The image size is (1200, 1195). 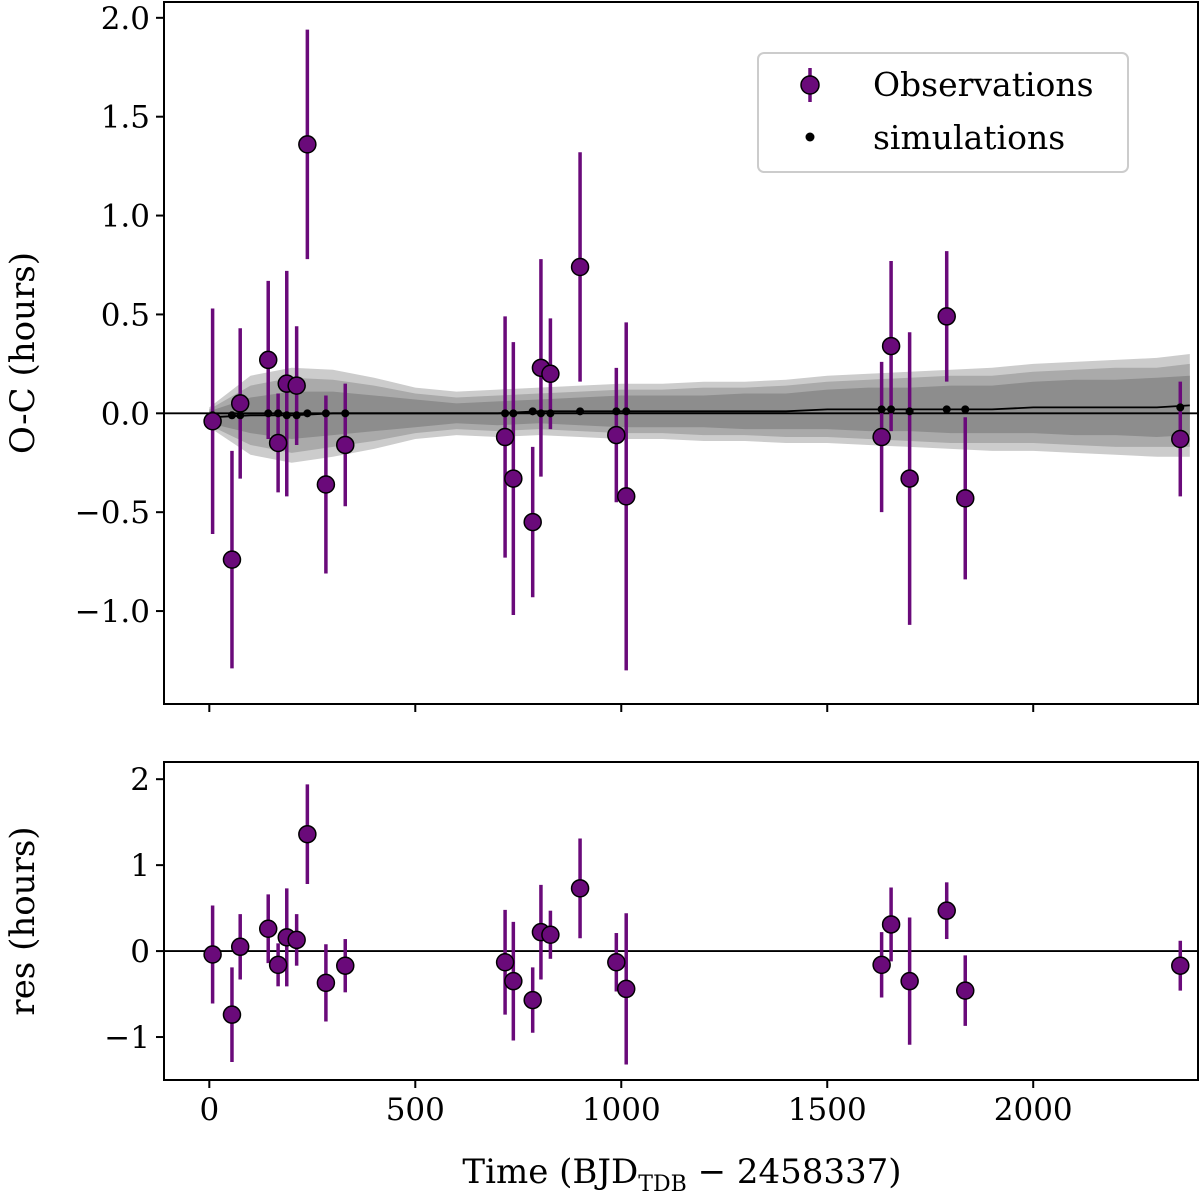 What do you see at coordinates (209, 1110) in the screenshot?
I see `xtick-label: 0` at bounding box center [209, 1110].